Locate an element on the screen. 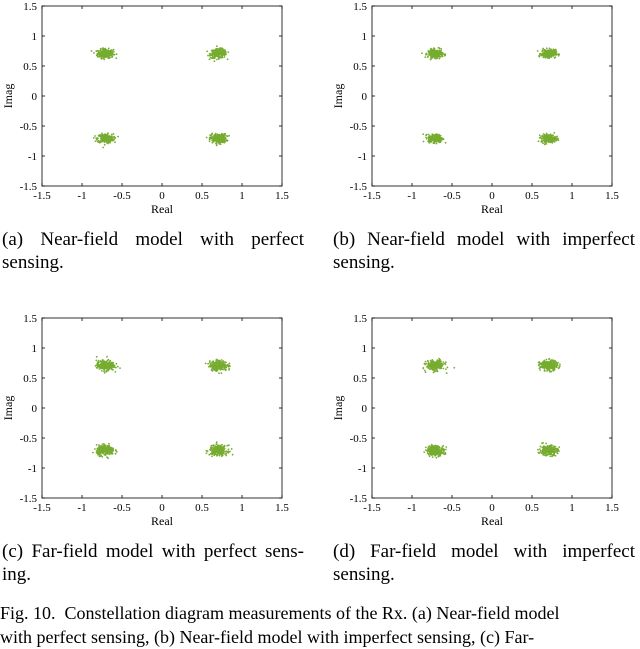 Image resolution: width=640 pixels, height=649 pixels. y-tick-label: -0.5 is located at coordinates (359, 439).